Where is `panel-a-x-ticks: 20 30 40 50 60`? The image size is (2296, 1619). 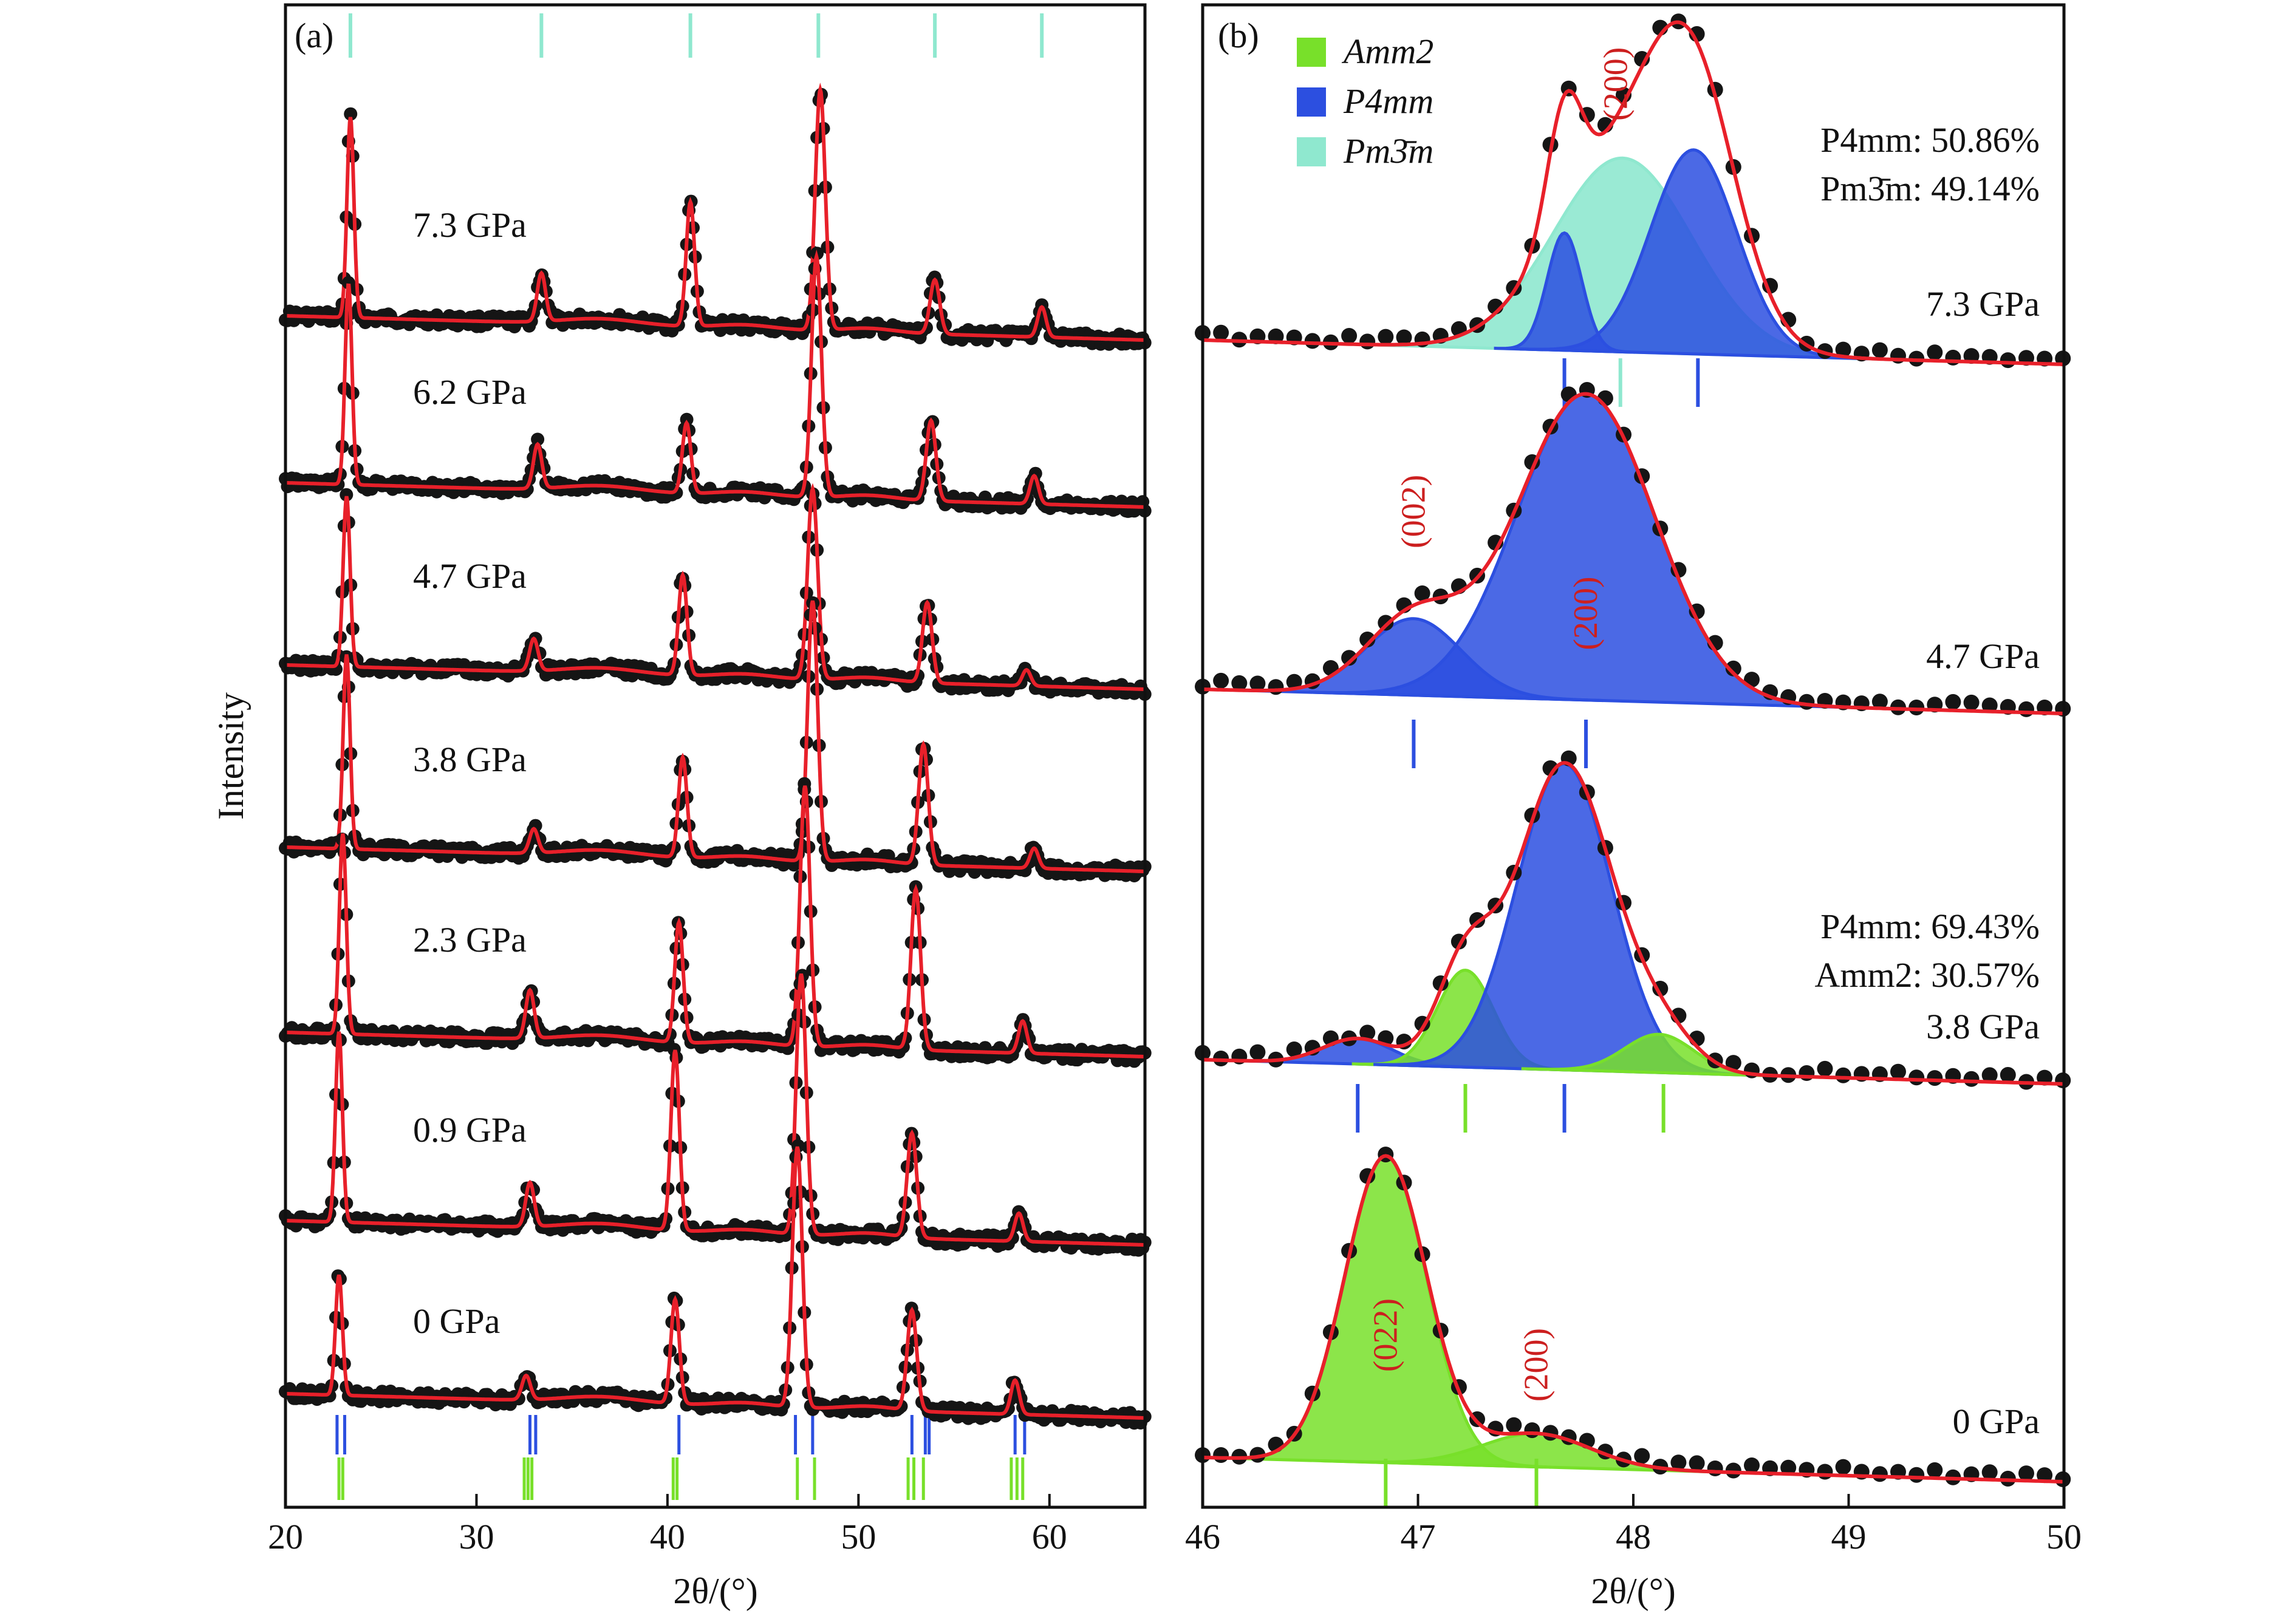 panel-a-x-ticks: 20 30 40 50 60 is located at coordinates (667, 1525).